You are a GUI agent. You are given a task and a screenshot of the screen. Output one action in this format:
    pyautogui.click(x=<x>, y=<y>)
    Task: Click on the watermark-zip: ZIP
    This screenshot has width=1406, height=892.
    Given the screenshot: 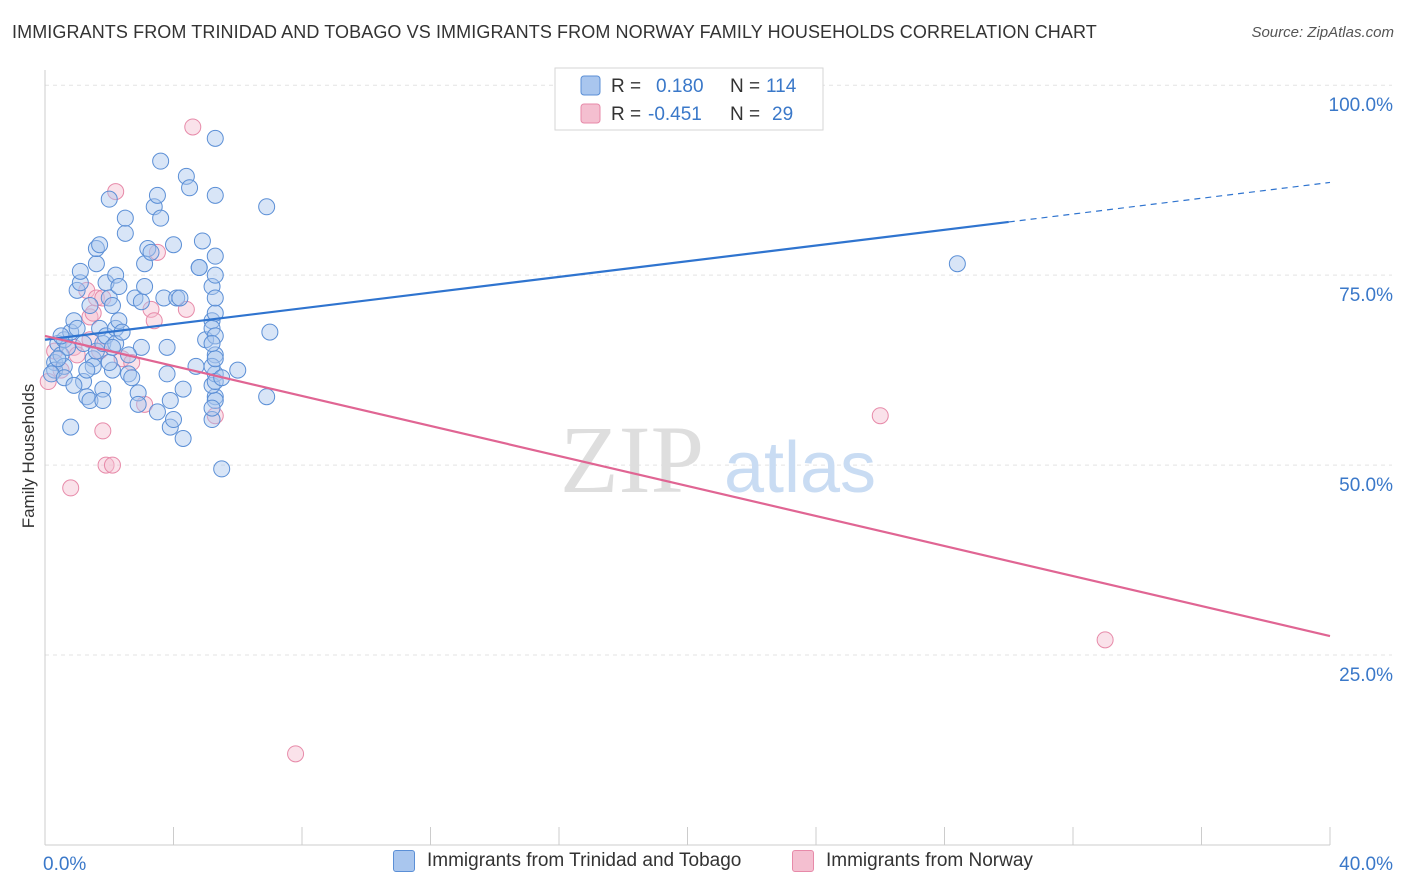 What is the action you would take?
    pyautogui.click(x=632, y=459)
    